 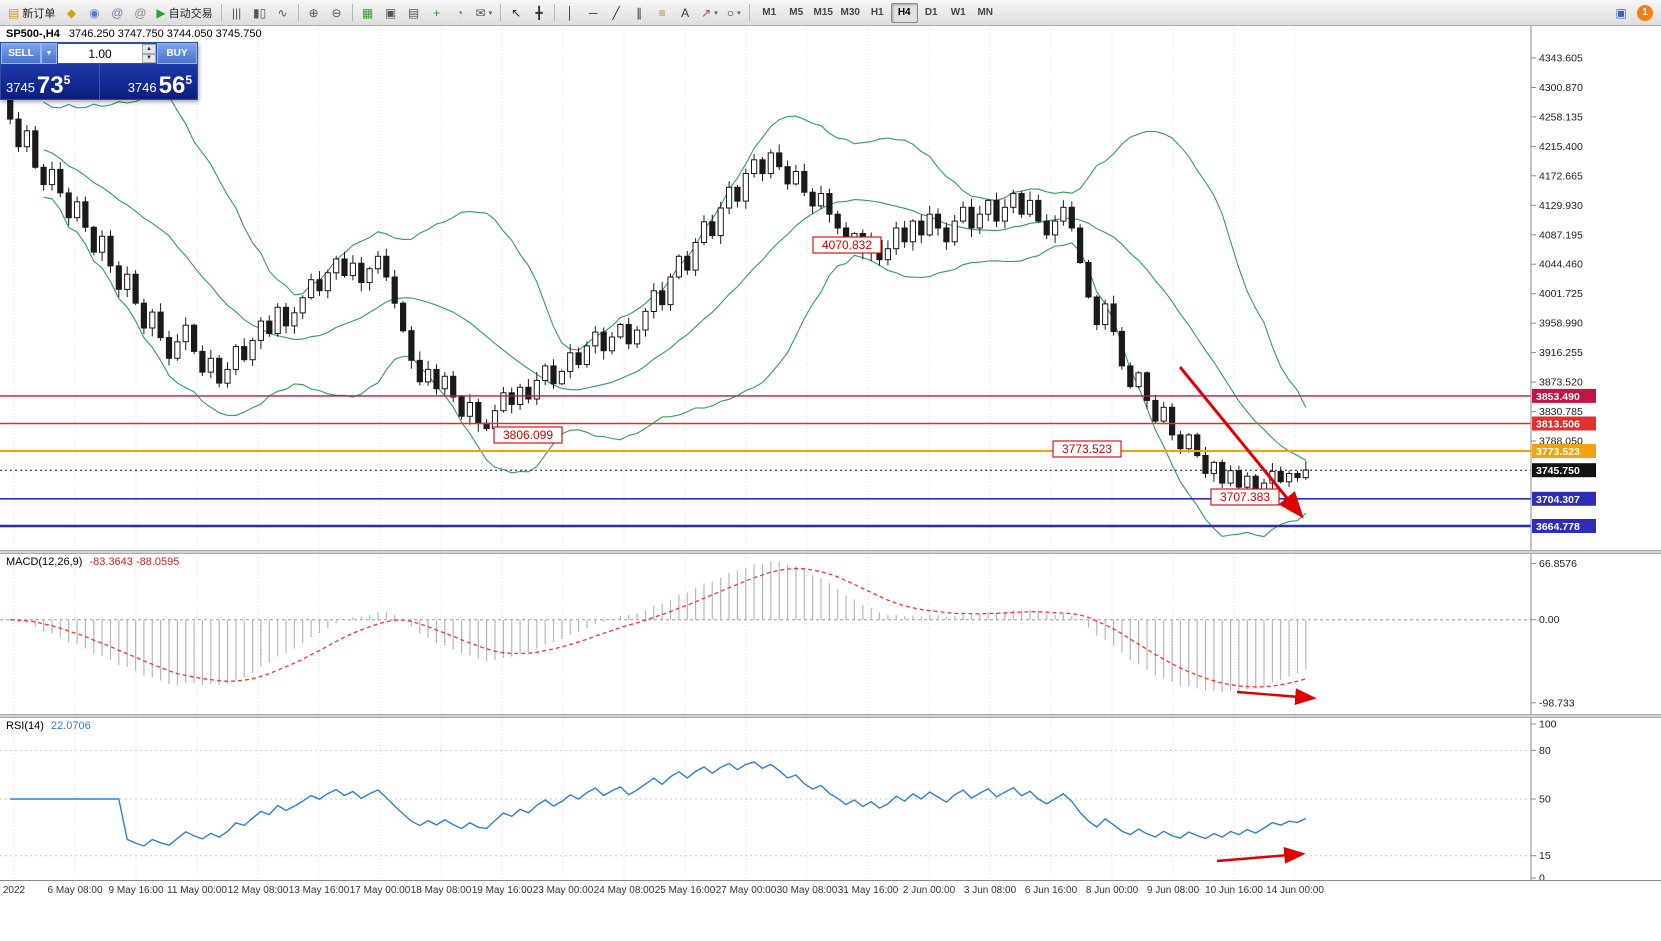 What do you see at coordinates (662, 13) in the screenshot?
I see `fibonacci-button: ≡` at bounding box center [662, 13].